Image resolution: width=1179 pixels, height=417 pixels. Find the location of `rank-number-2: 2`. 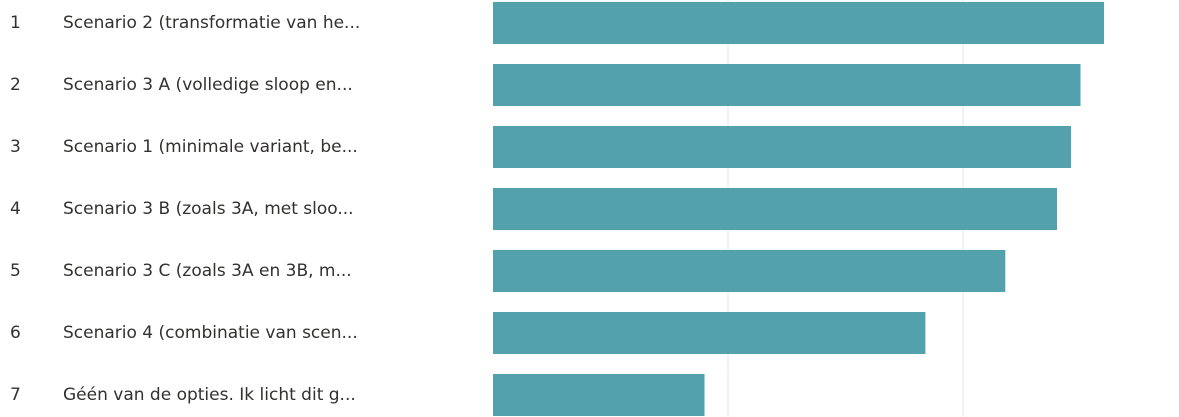

rank-number-2: 2 is located at coordinates (15, 85).